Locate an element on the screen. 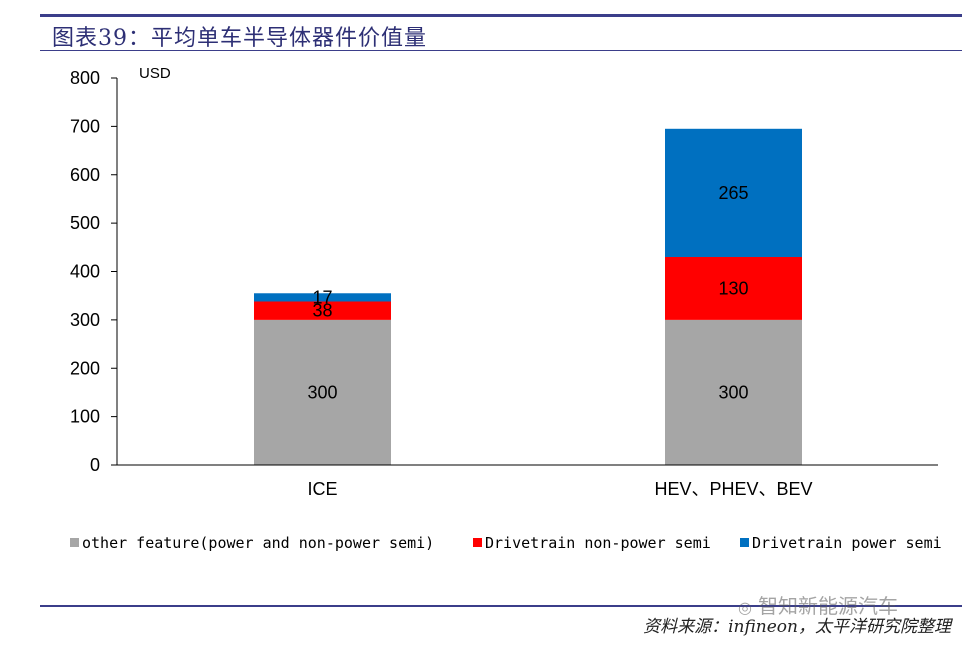 The height and width of the screenshot is (651, 979). data-label-2-3: 265 is located at coordinates (733, 193).